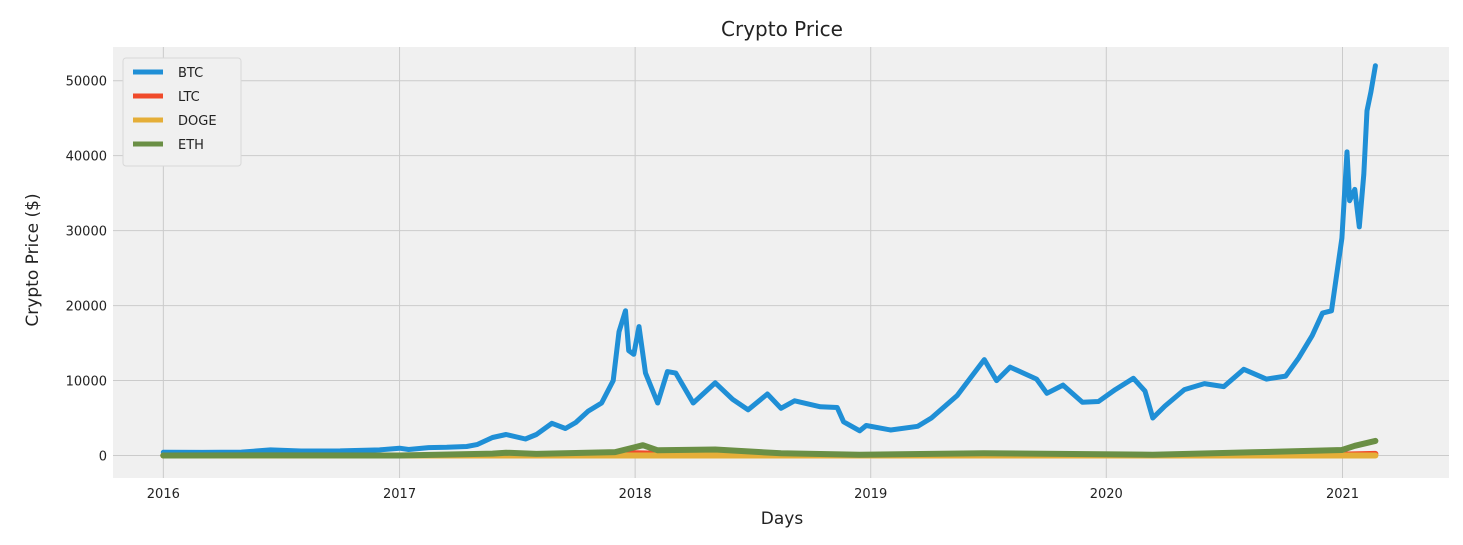  Describe the element at coordinates (191, 145) in the screenshot. I see `legend-label-eth: ETH` at that location.